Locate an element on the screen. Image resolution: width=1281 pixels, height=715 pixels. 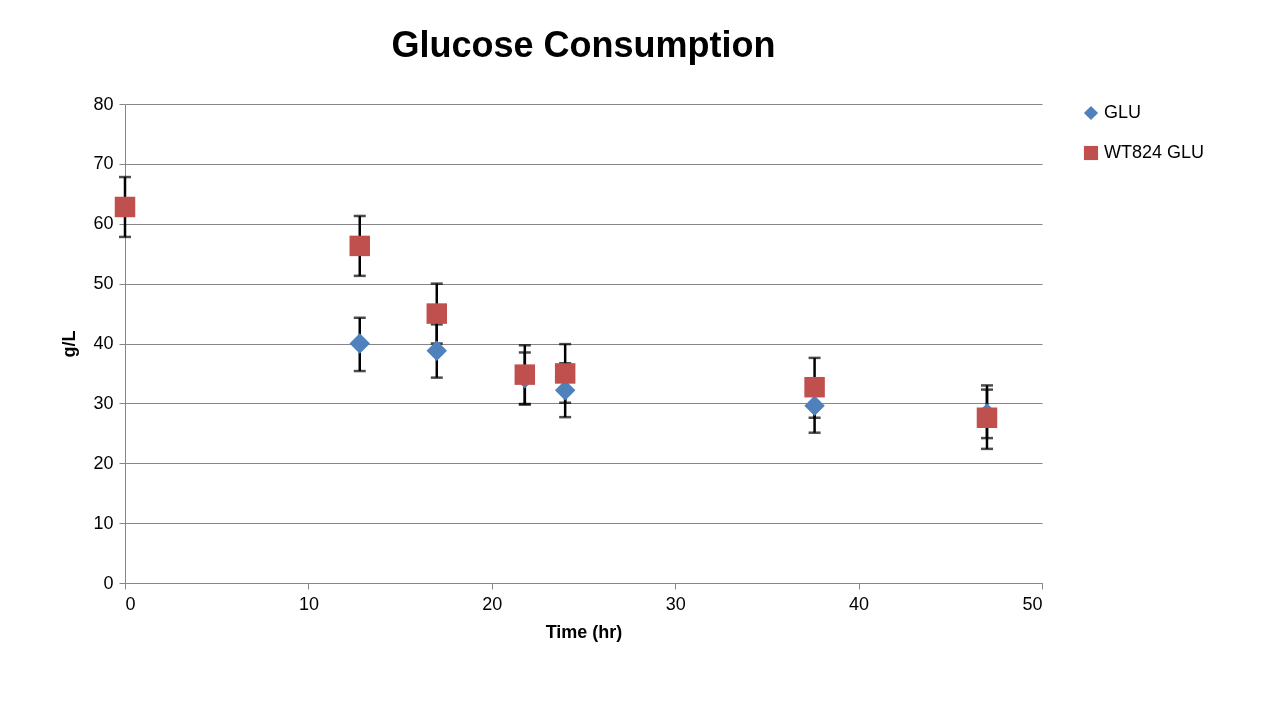
x-tick-label: 50 is located at coordinates (1032, 603).